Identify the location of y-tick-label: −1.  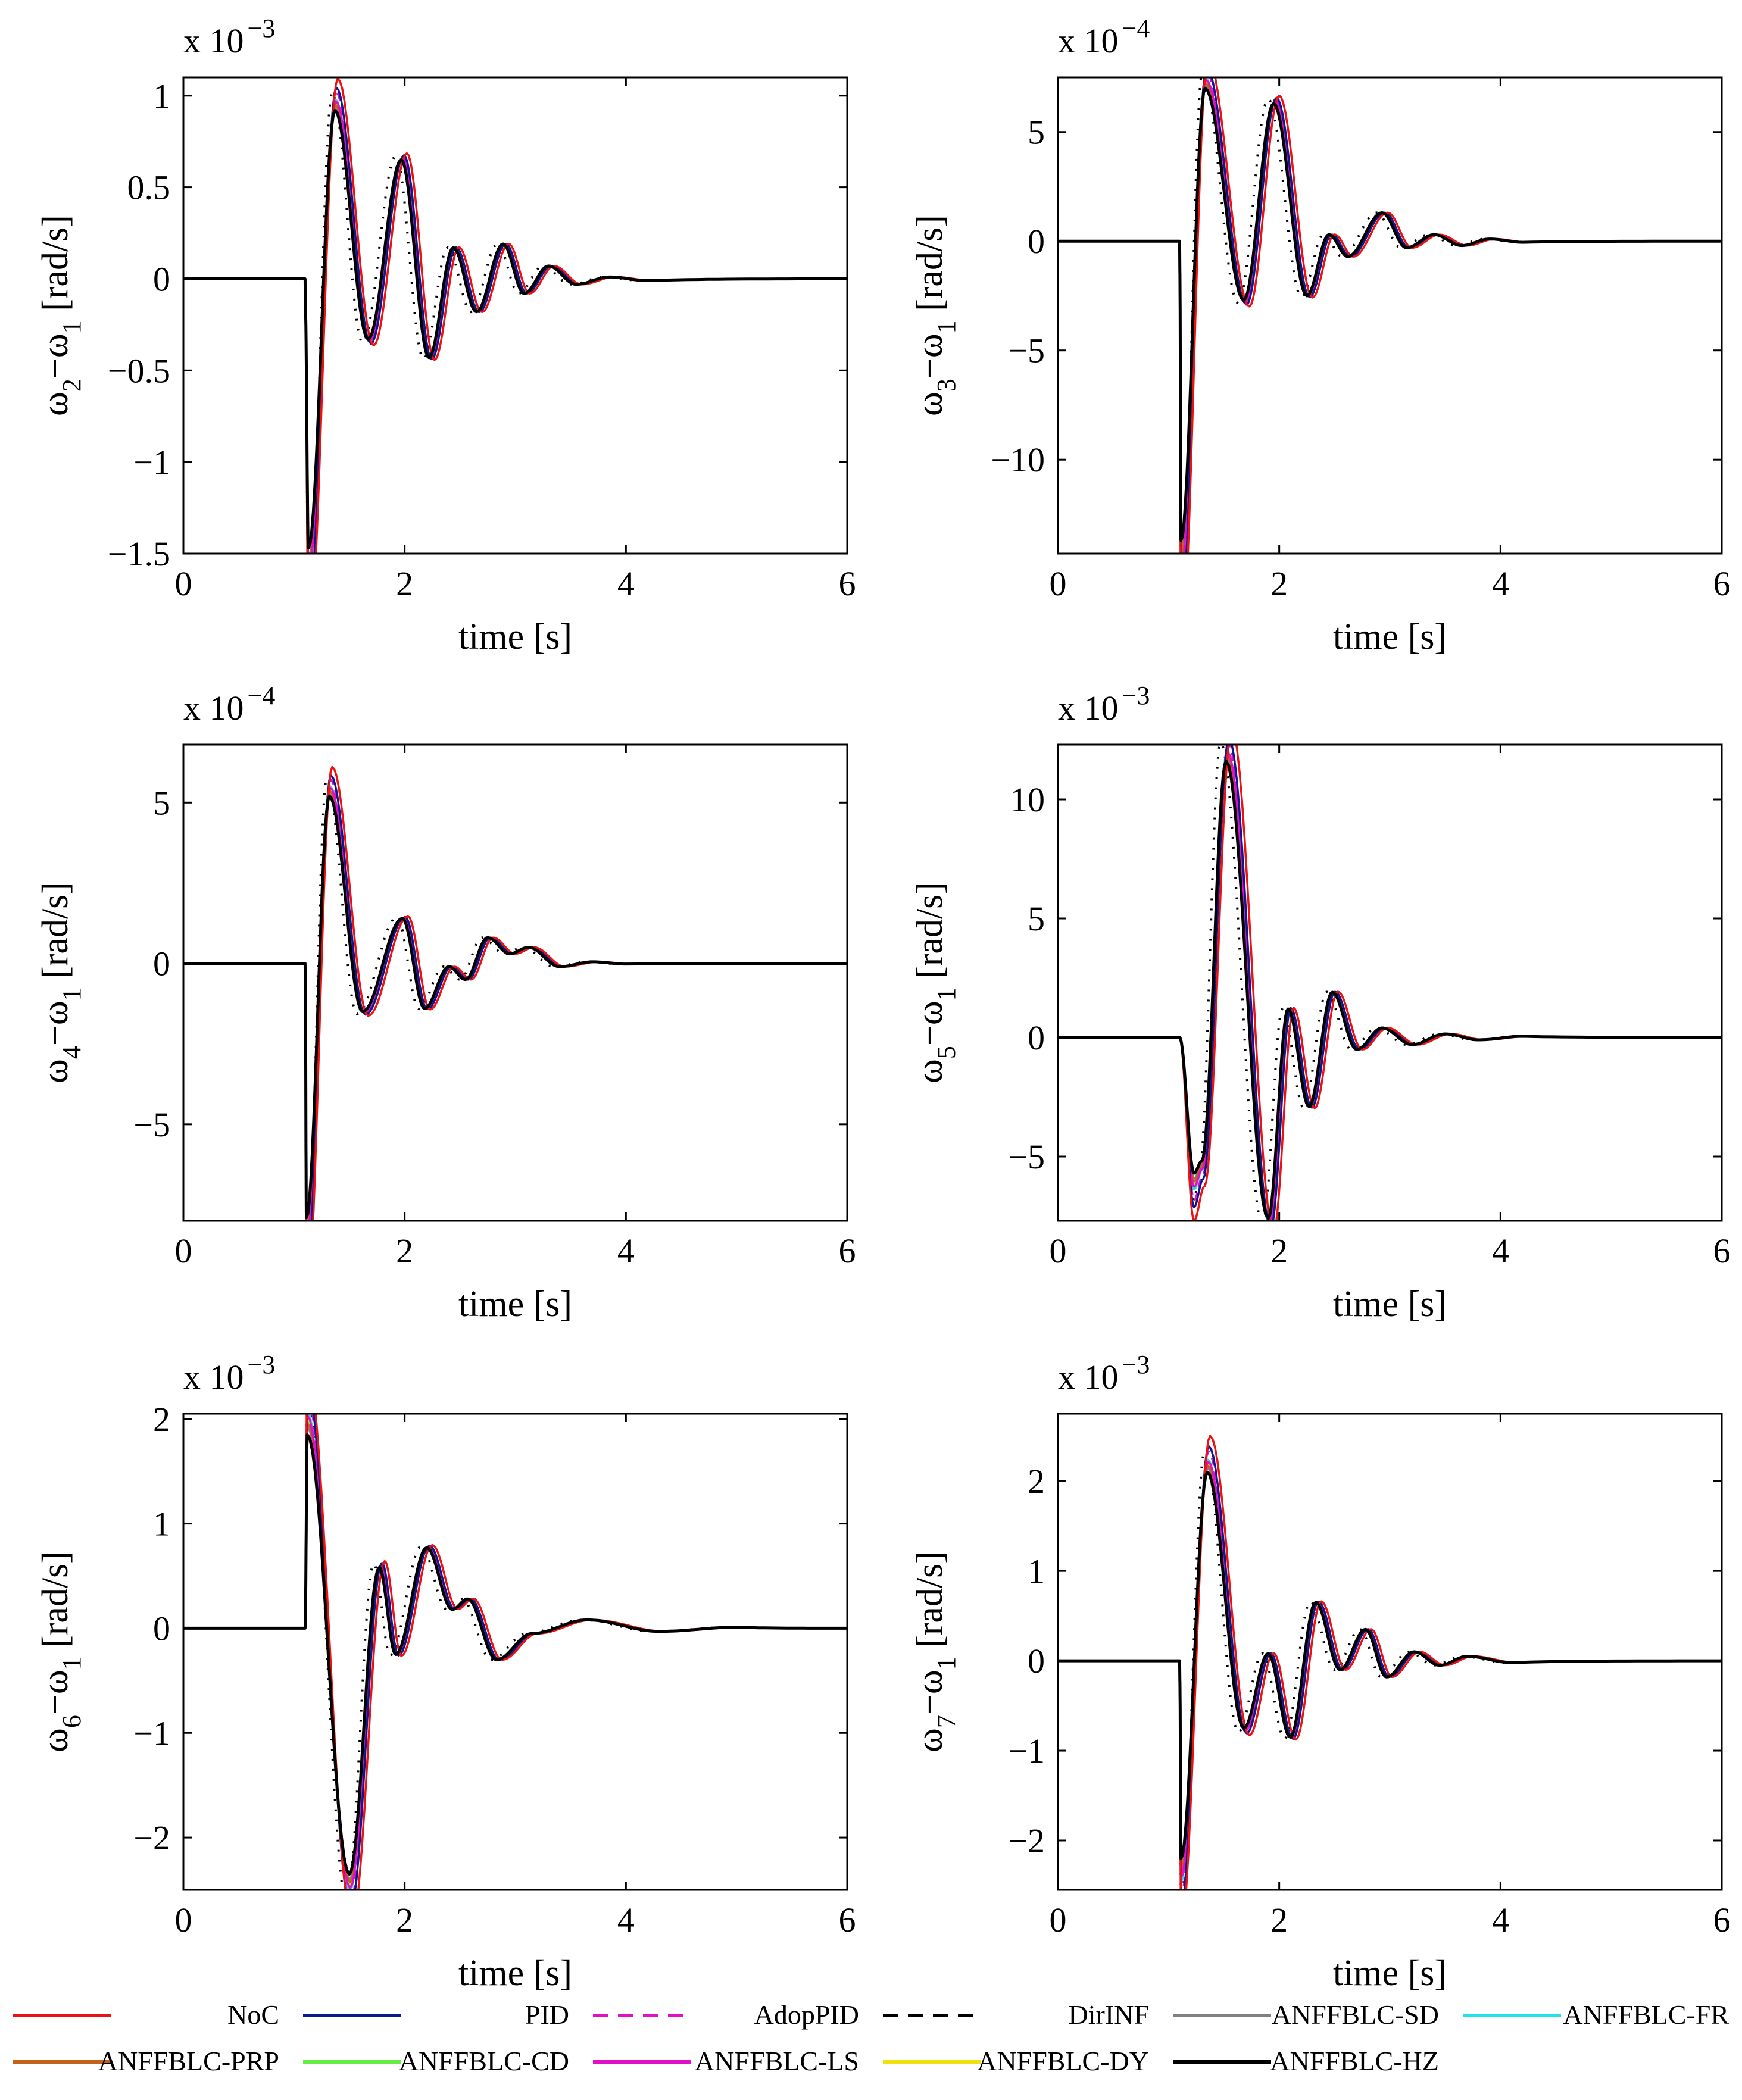
(151, 1733).